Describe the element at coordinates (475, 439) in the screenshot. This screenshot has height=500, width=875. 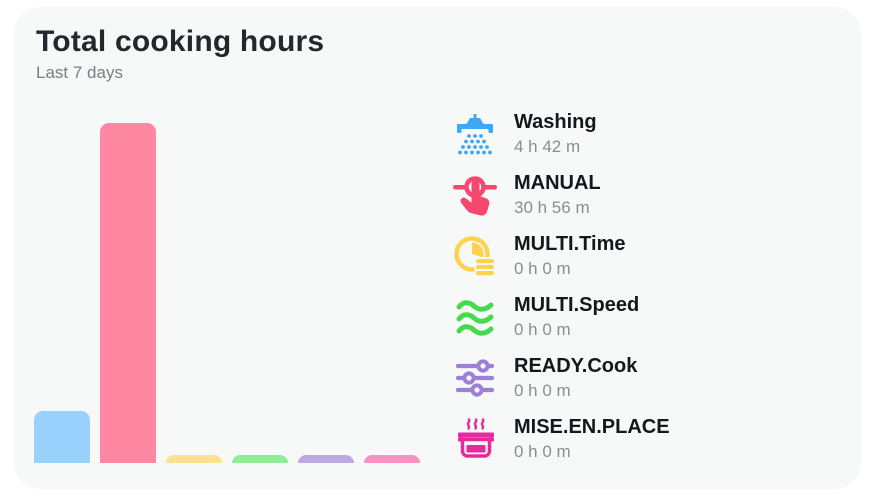
I see `steaming-pot-icon` at that location.